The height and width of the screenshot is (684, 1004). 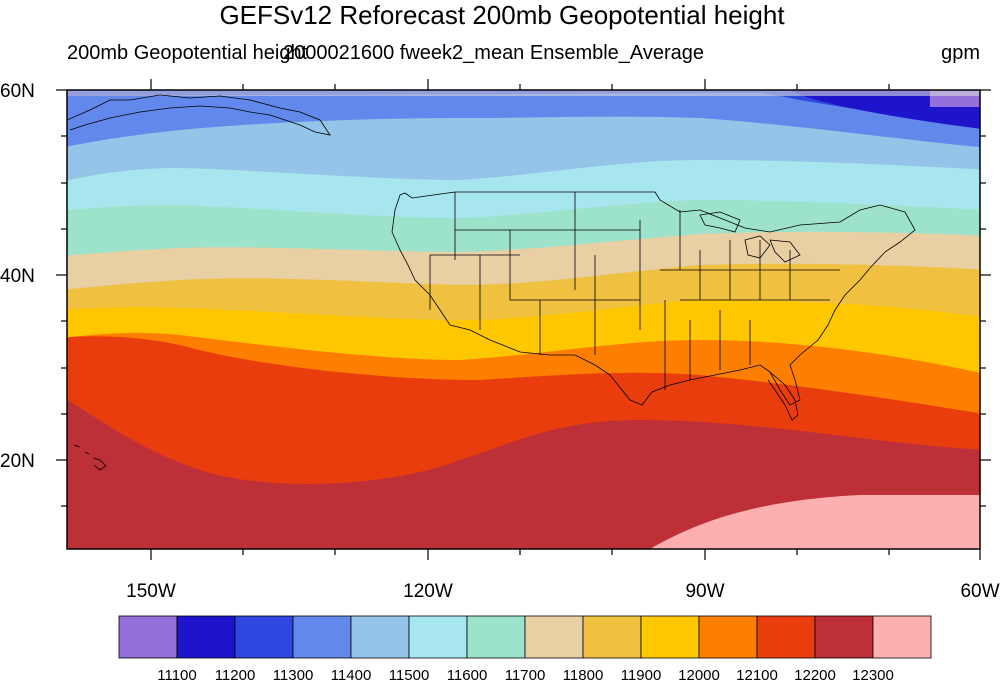 I want to click on lon-label-60w: 60W, so click(x=979, y=591).